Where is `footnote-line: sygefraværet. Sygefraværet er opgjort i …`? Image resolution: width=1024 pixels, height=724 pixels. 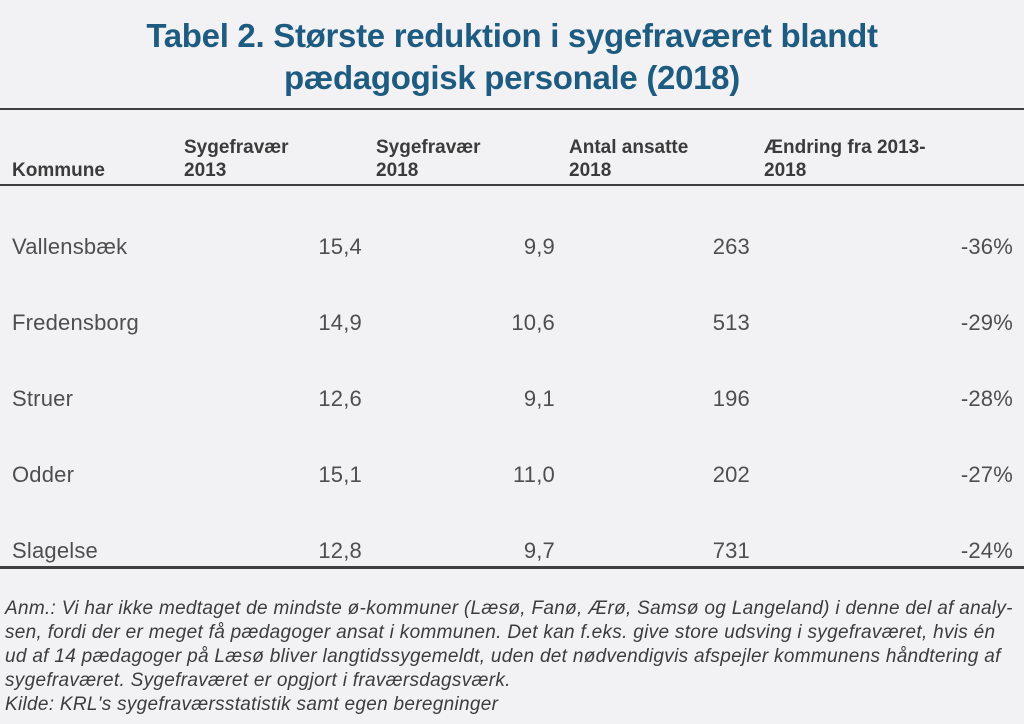
footnote-line: sygefraværet. Sygefraværet er opgjort i … is located at coordinates (258, 680).